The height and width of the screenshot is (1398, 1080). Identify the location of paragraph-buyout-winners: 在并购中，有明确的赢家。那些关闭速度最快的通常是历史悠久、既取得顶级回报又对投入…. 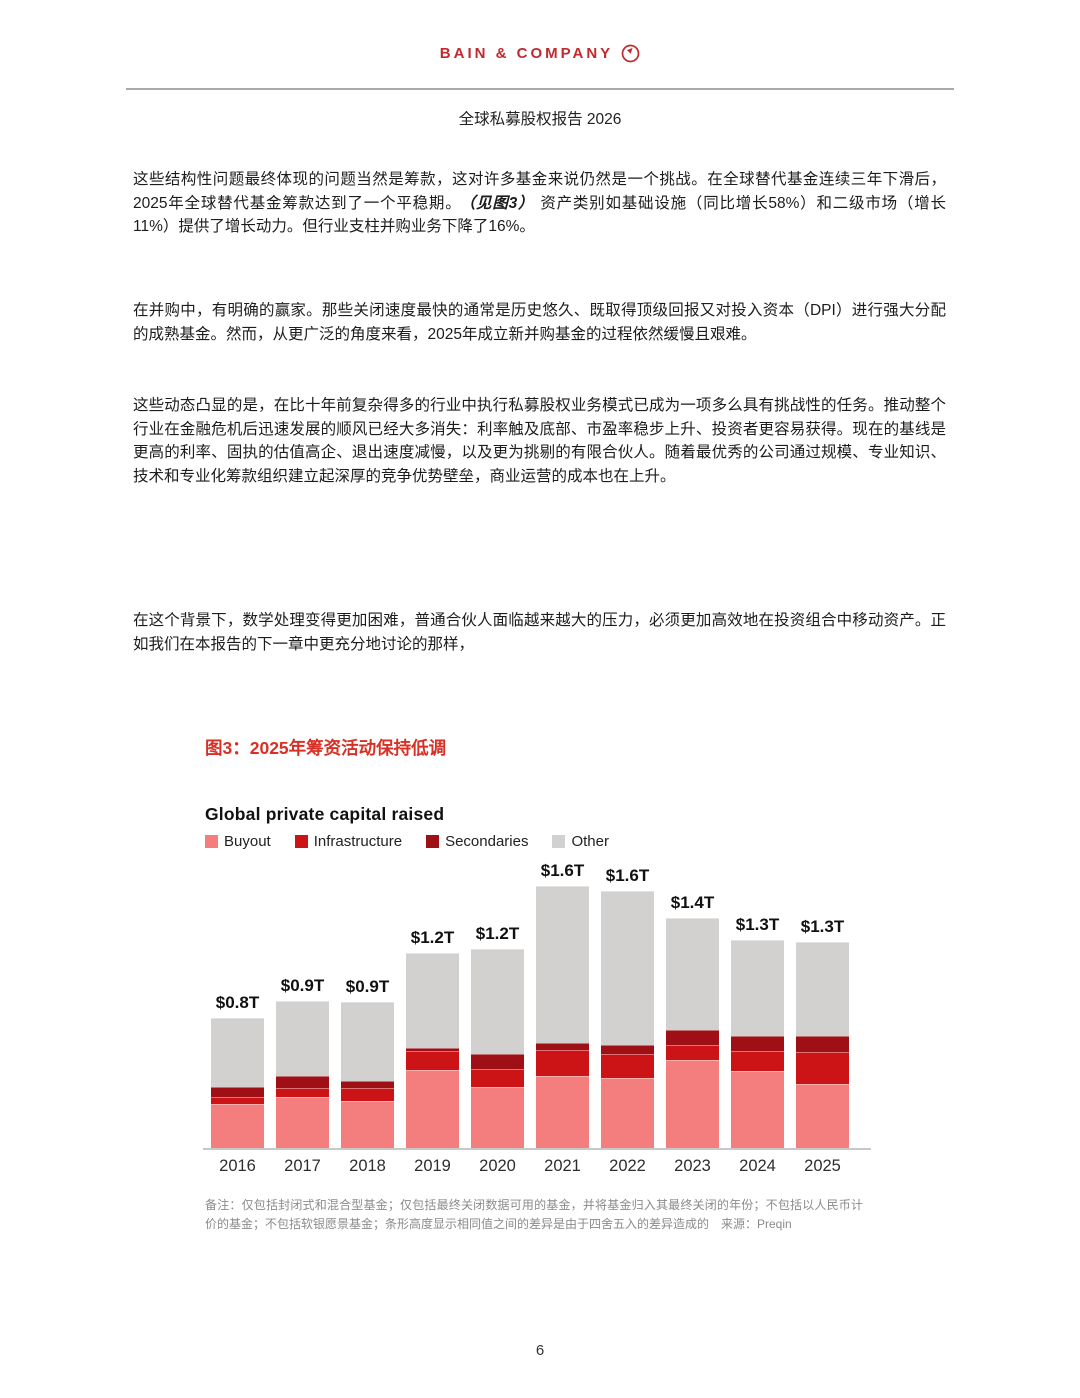
(539, 322).